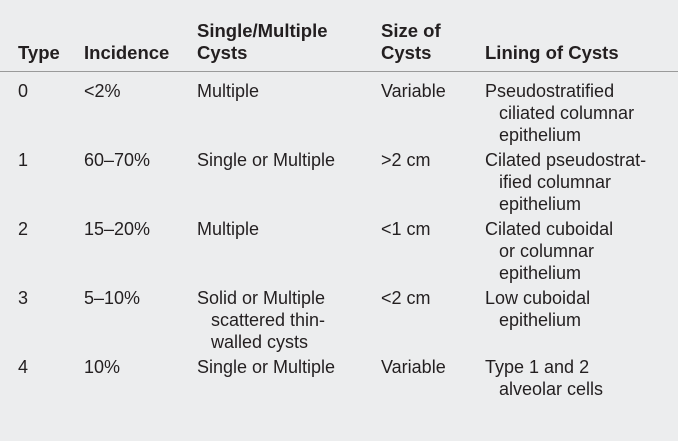 This screenshot has width=678, height=441. What do you see at coordinates (406, 229) in the screenshot?
I see `table-cell-size: <1 cm` at bounding box center [406, 229].